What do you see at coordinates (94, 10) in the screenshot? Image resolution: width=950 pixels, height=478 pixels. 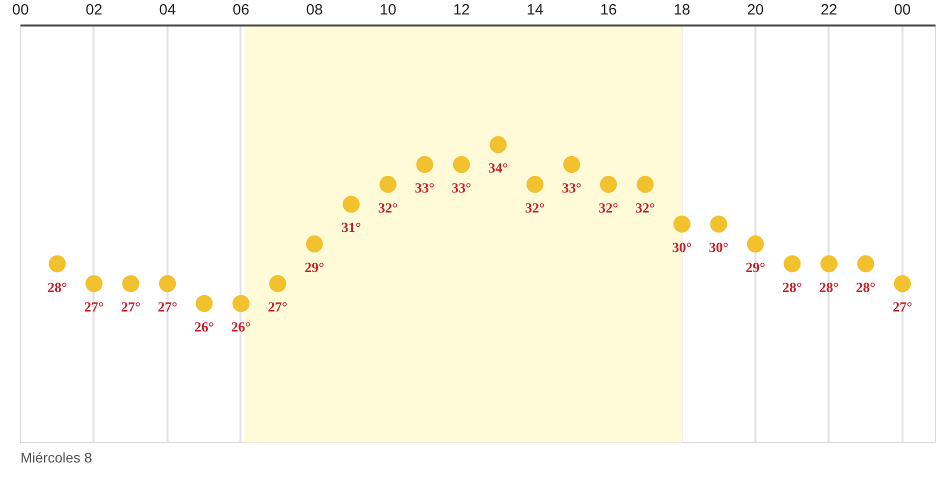 I see `x-tick-label: 02` at bounding box center [94, 10].